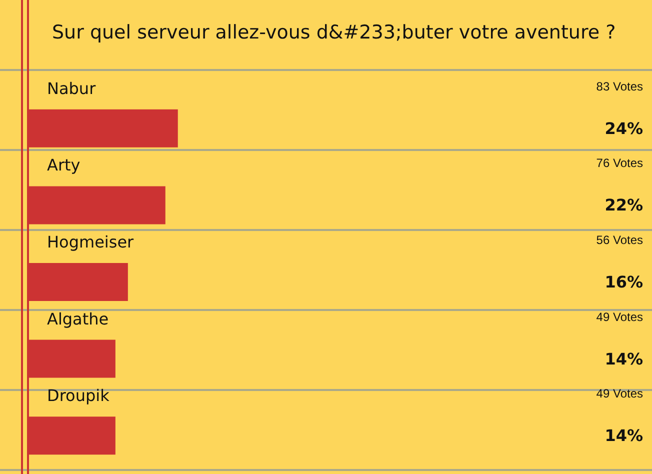 This screenshot has height=474, width=652. What do you see at coordinates (623, 282) in the screenshot?
I see `data-label: 16%` at bounding box center [623, 282].